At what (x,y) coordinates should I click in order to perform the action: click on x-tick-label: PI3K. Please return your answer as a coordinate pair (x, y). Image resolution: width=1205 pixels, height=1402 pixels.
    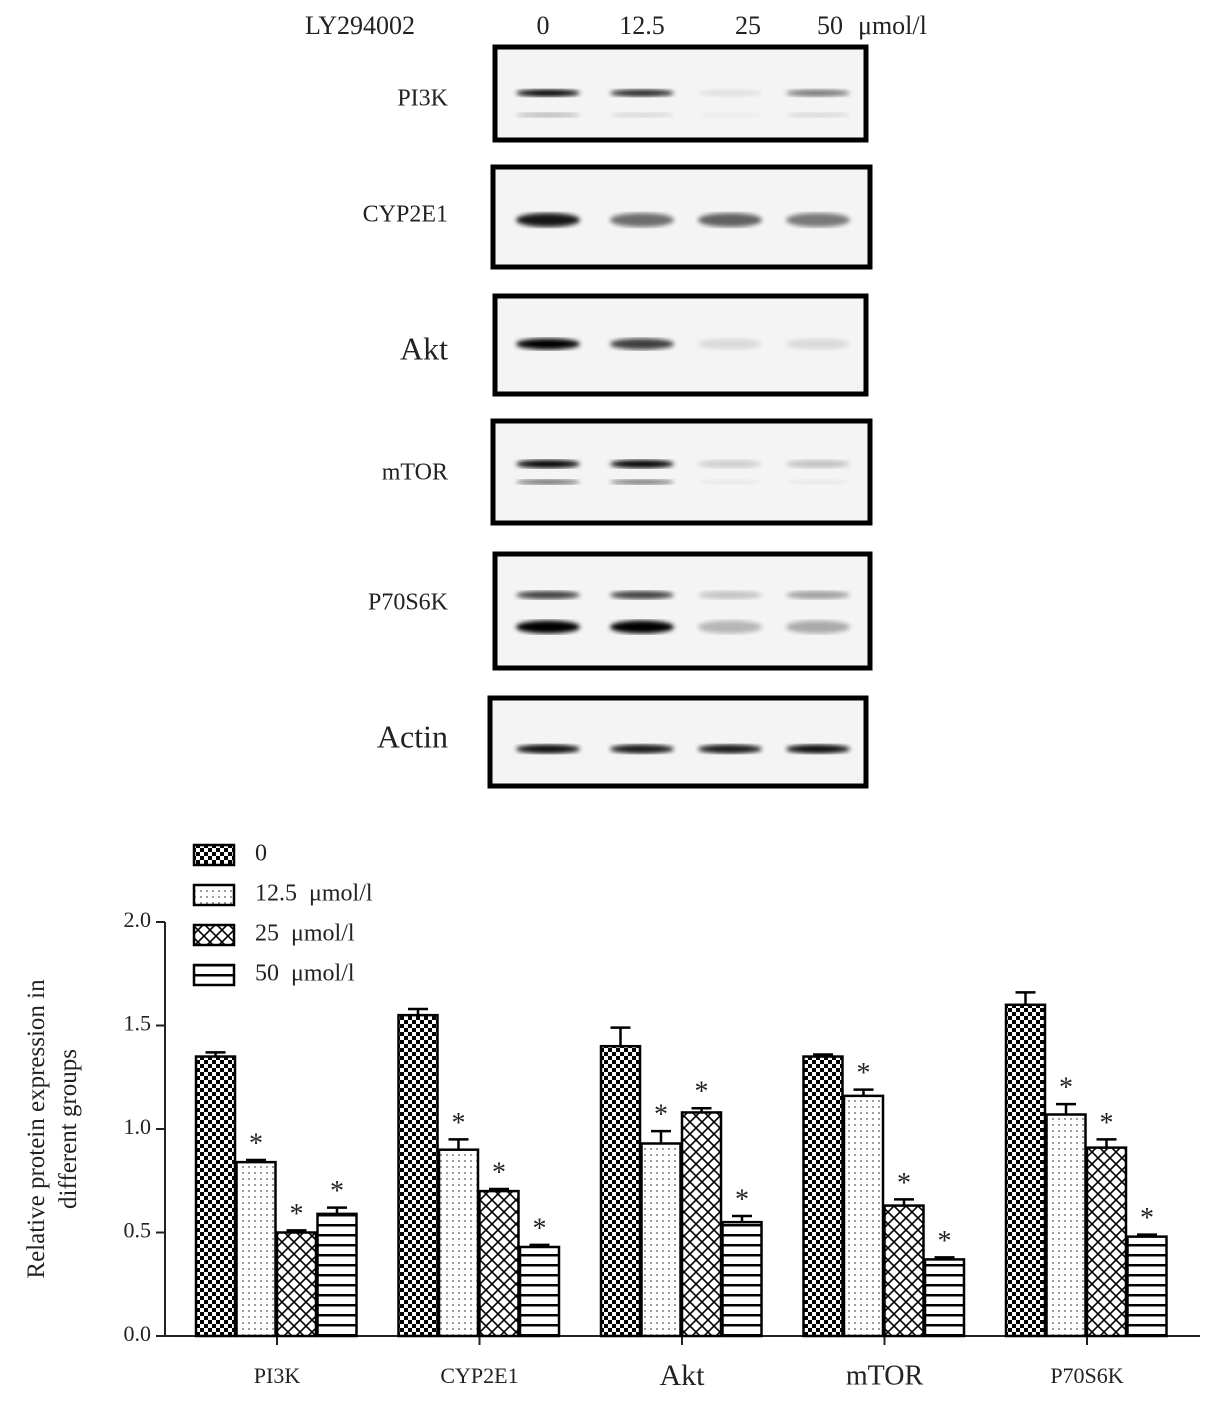
    Looking at the image, I should click on (277, 1375).